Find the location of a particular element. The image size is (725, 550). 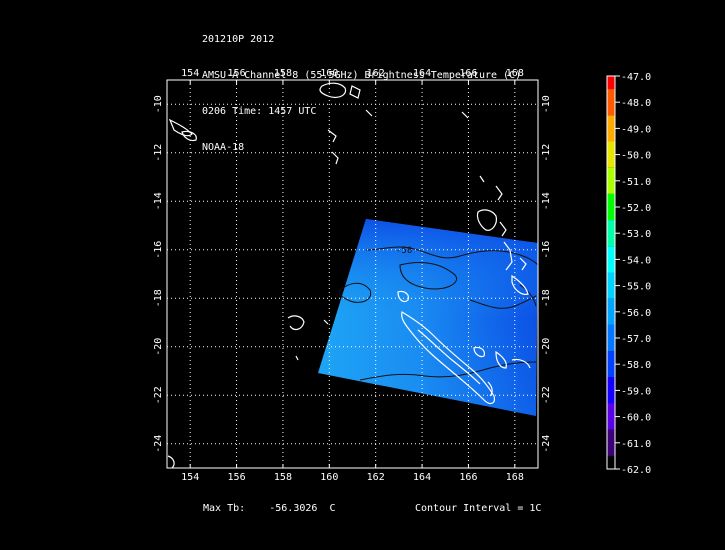

colorbar-label: -56.0 is located at coordinates (636, 313).